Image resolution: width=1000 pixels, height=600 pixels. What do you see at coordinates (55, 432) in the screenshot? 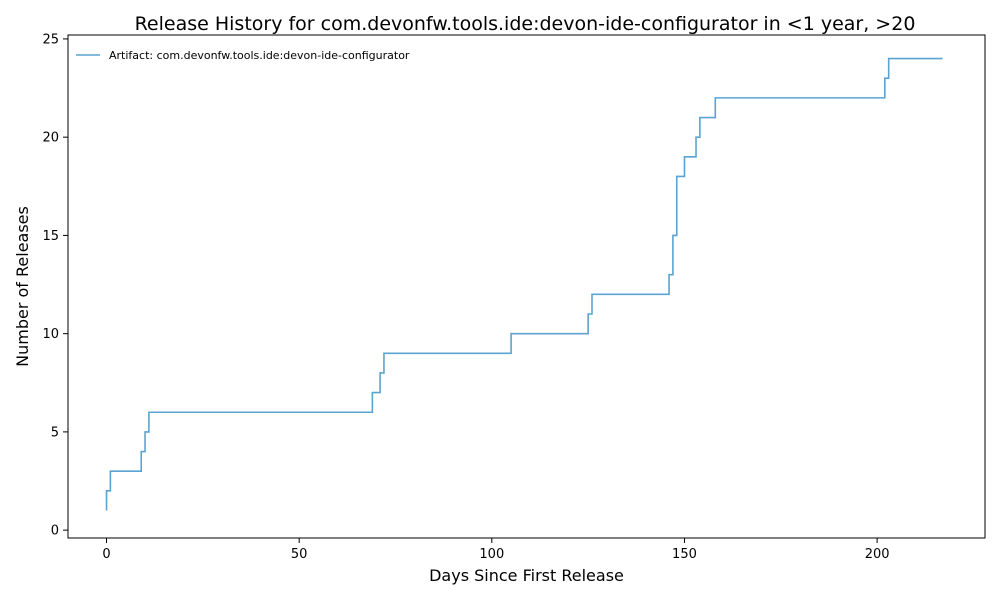
I see `y-tick-label: 5` at bounding box center [55, 432].